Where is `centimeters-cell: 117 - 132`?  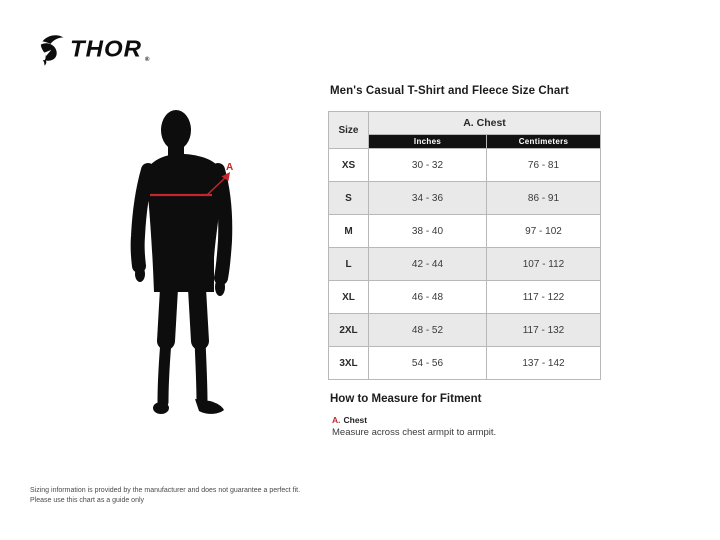 centimeters-cell: 117 - 132 is located at coordinates (543, 330).